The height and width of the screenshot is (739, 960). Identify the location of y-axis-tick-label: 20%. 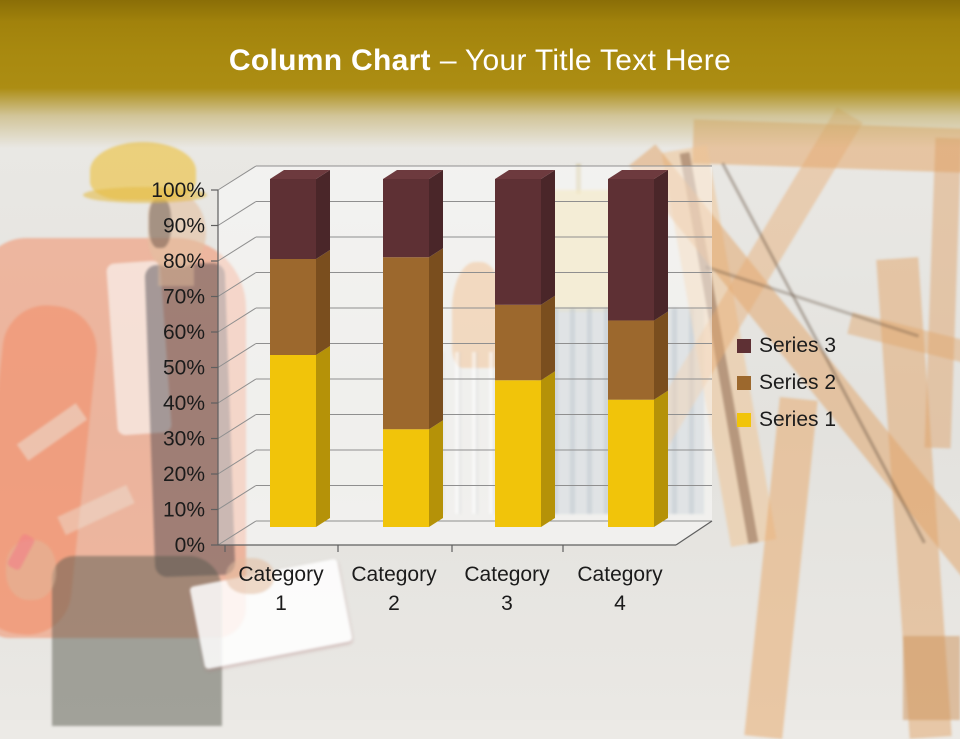
(184, 474).